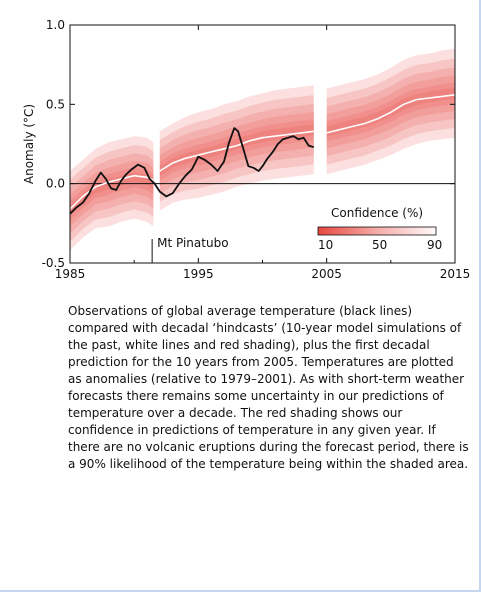 The height and width of the screenshot is (592, 481). Describe the element at coordinates (53, 263) in the screenshot. I see `y-tick-label-0: -0.5` at that location.